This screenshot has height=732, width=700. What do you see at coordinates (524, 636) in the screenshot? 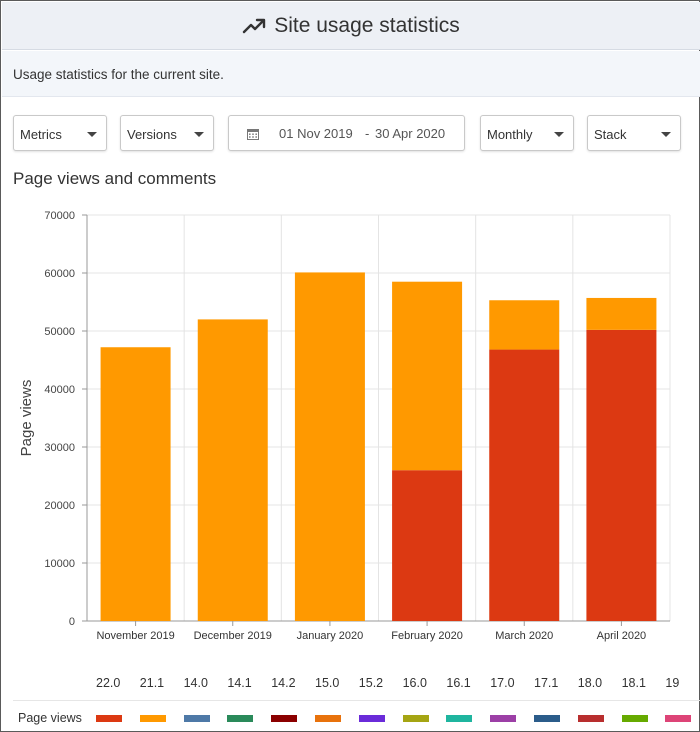
I see `x-tick-label: March 2020` at bounding box center [524, 636].